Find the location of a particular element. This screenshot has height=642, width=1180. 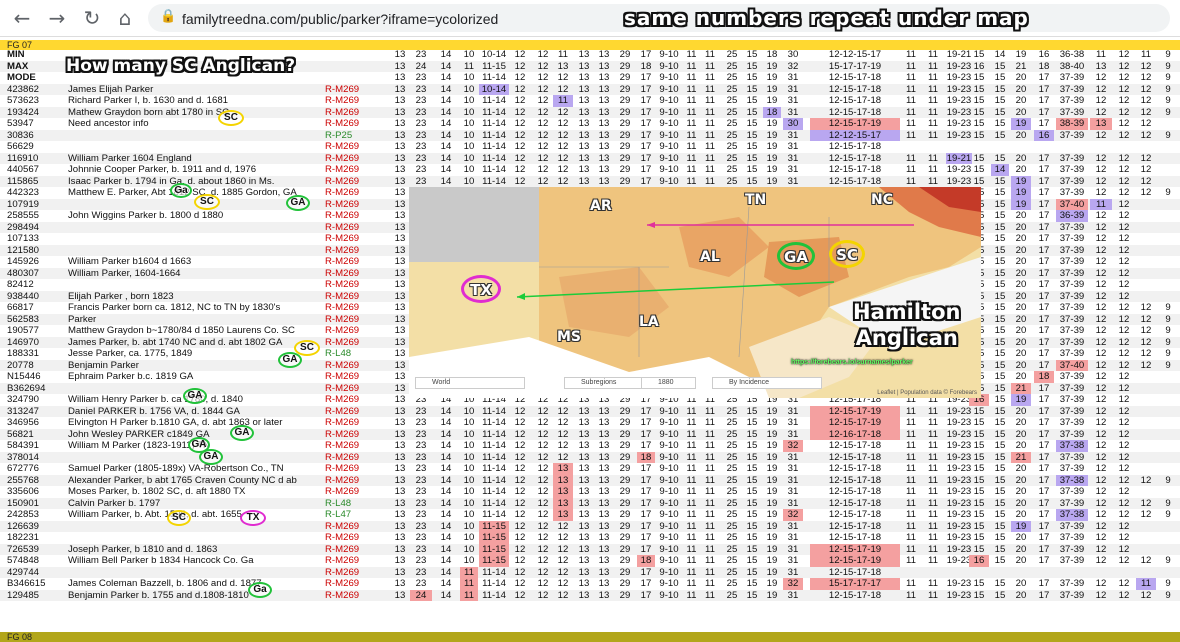

kit-number: 573623 is located at coordinates (23, 100).